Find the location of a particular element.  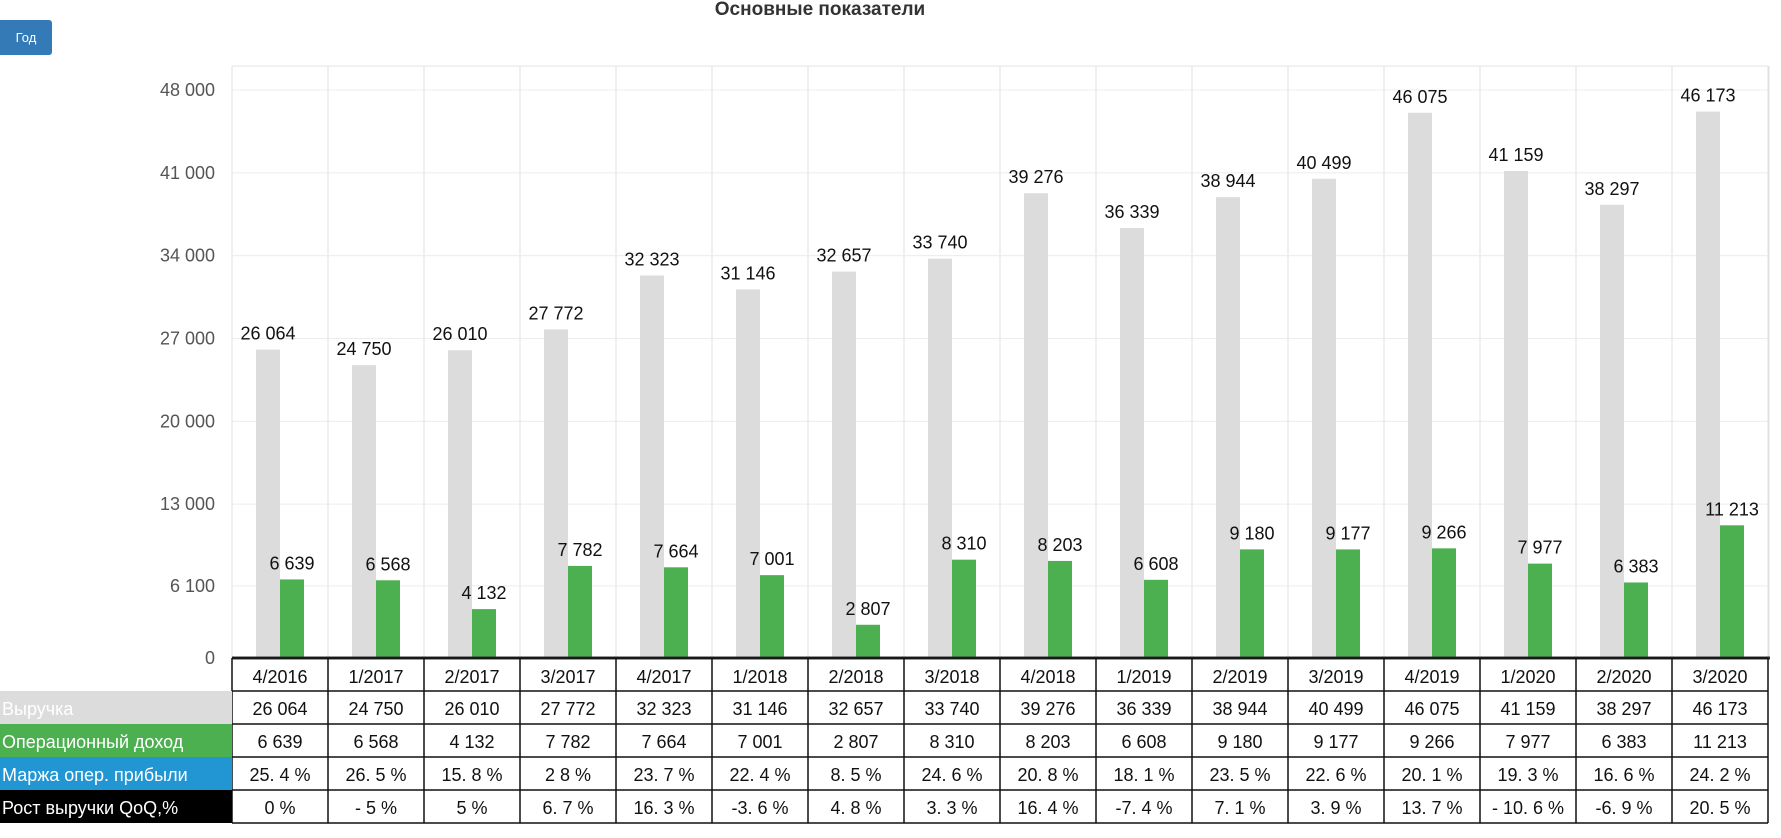

bar-label-revenue: 46 075 is located at coordinates (1419, 97).